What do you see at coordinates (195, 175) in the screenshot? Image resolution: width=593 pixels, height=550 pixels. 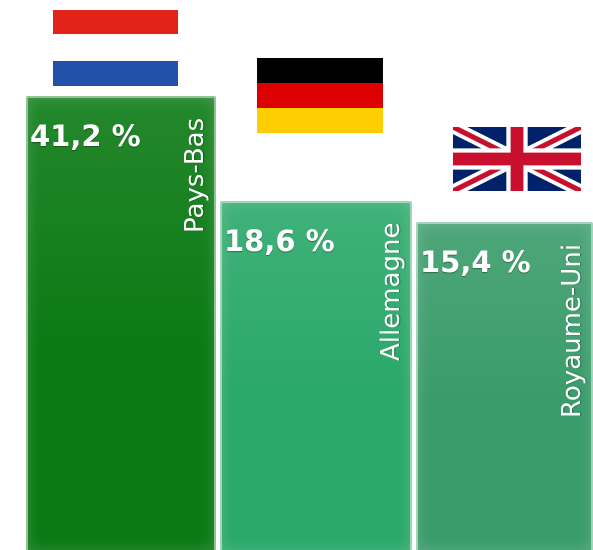 I see `category-label: Pays-Bas` at bounding box center [195, 175].